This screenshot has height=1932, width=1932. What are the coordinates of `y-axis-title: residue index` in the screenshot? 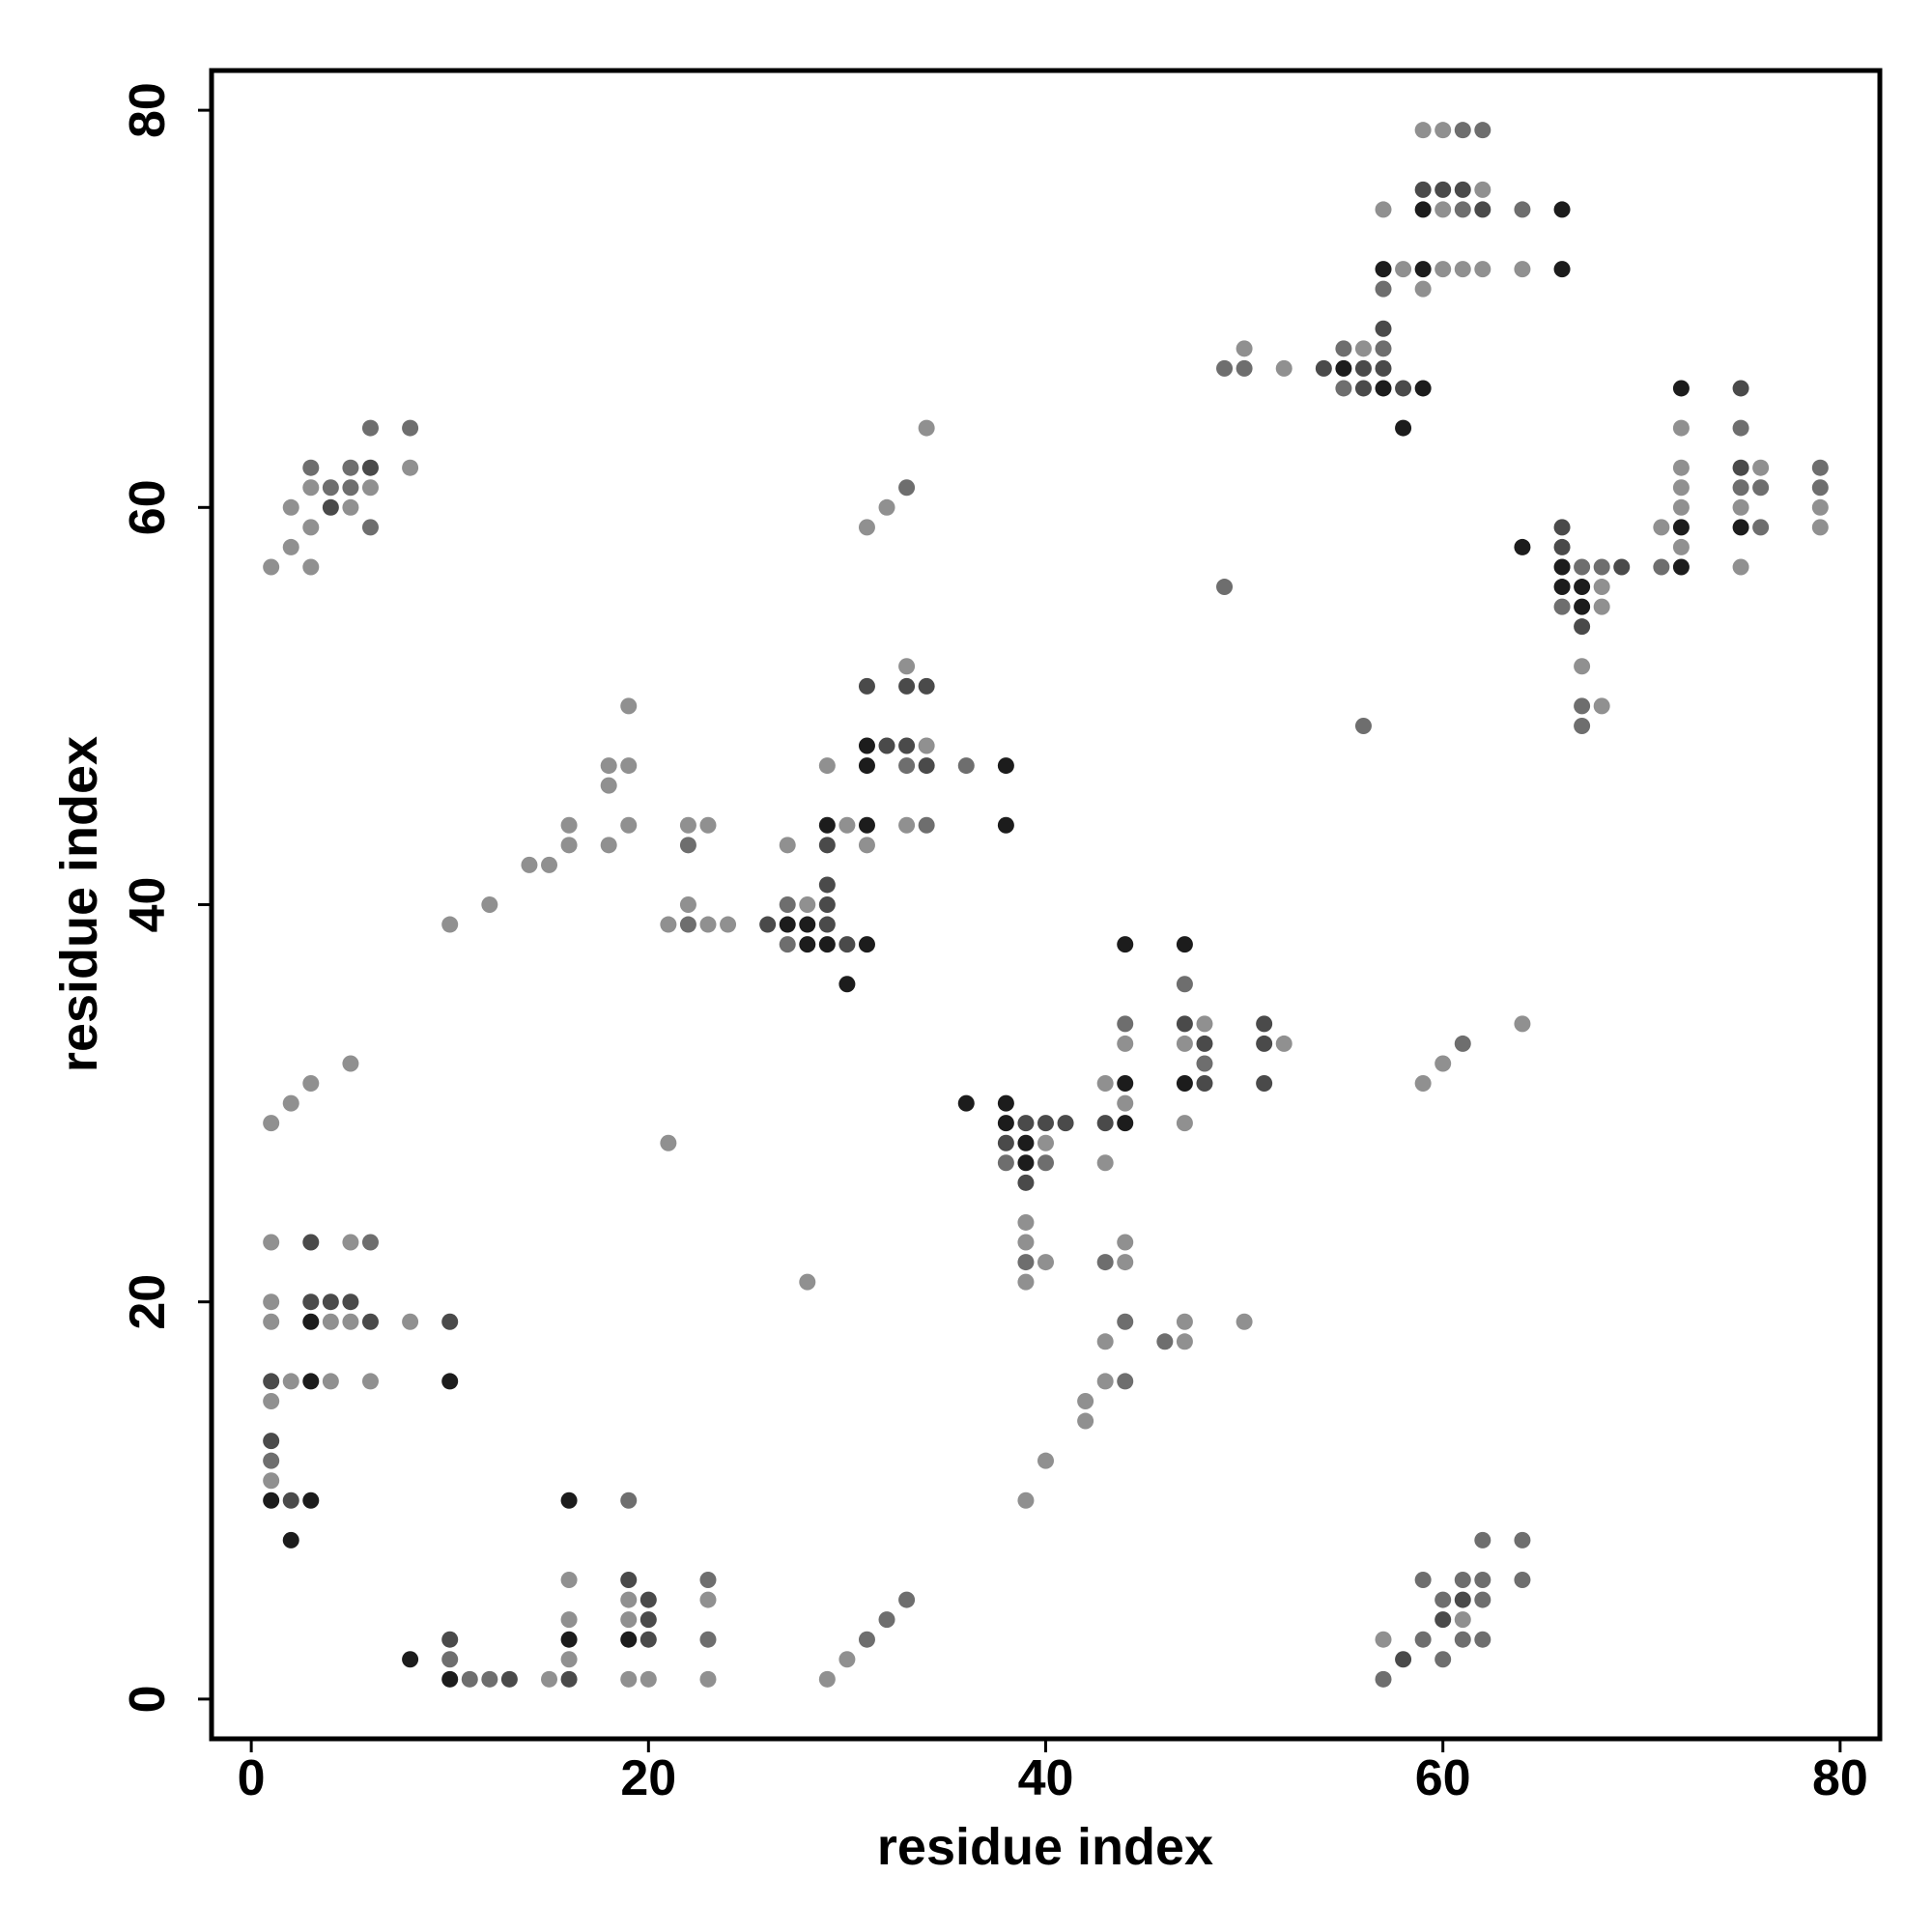 It's located at (79, 904).